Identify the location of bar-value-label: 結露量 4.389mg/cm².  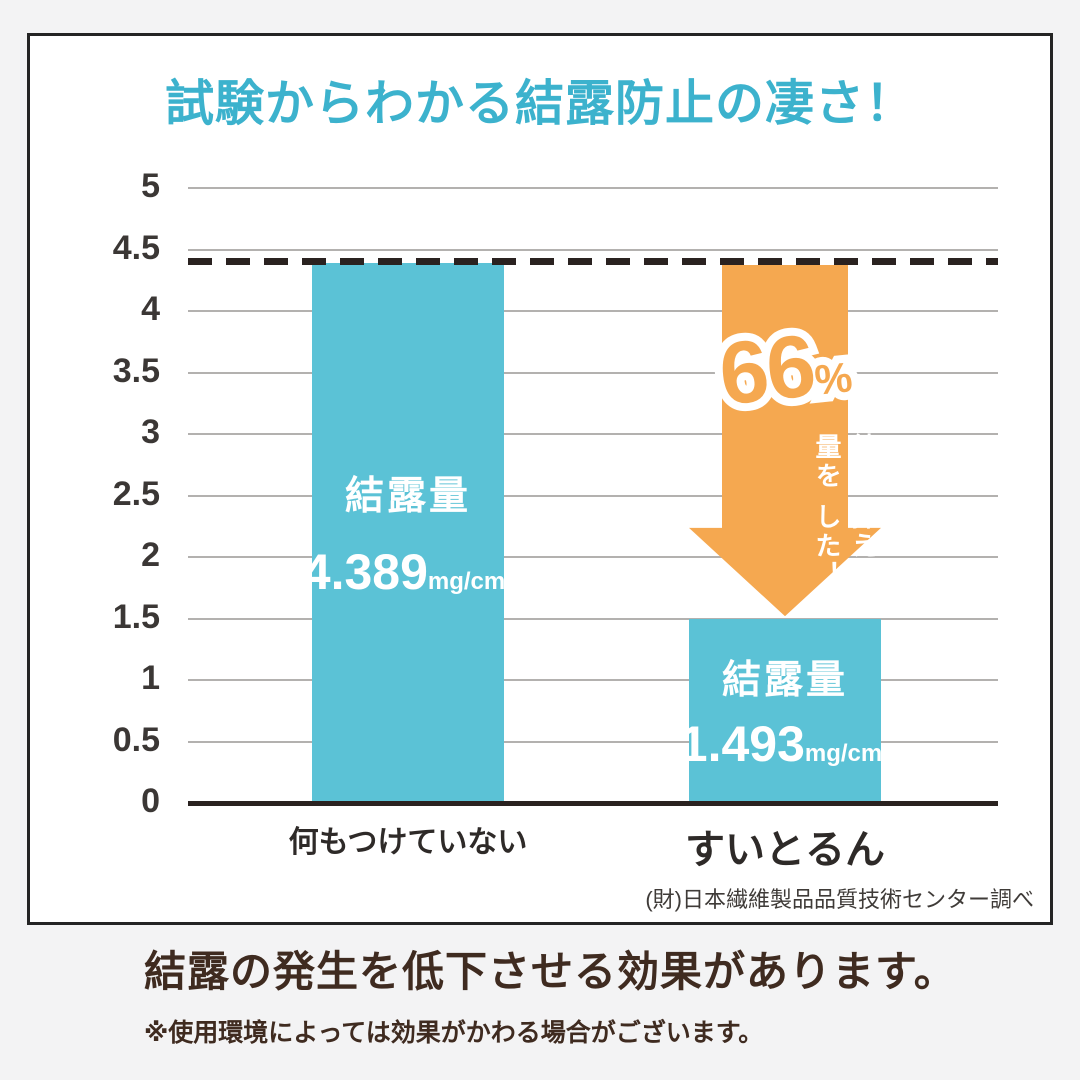
(408, 533).